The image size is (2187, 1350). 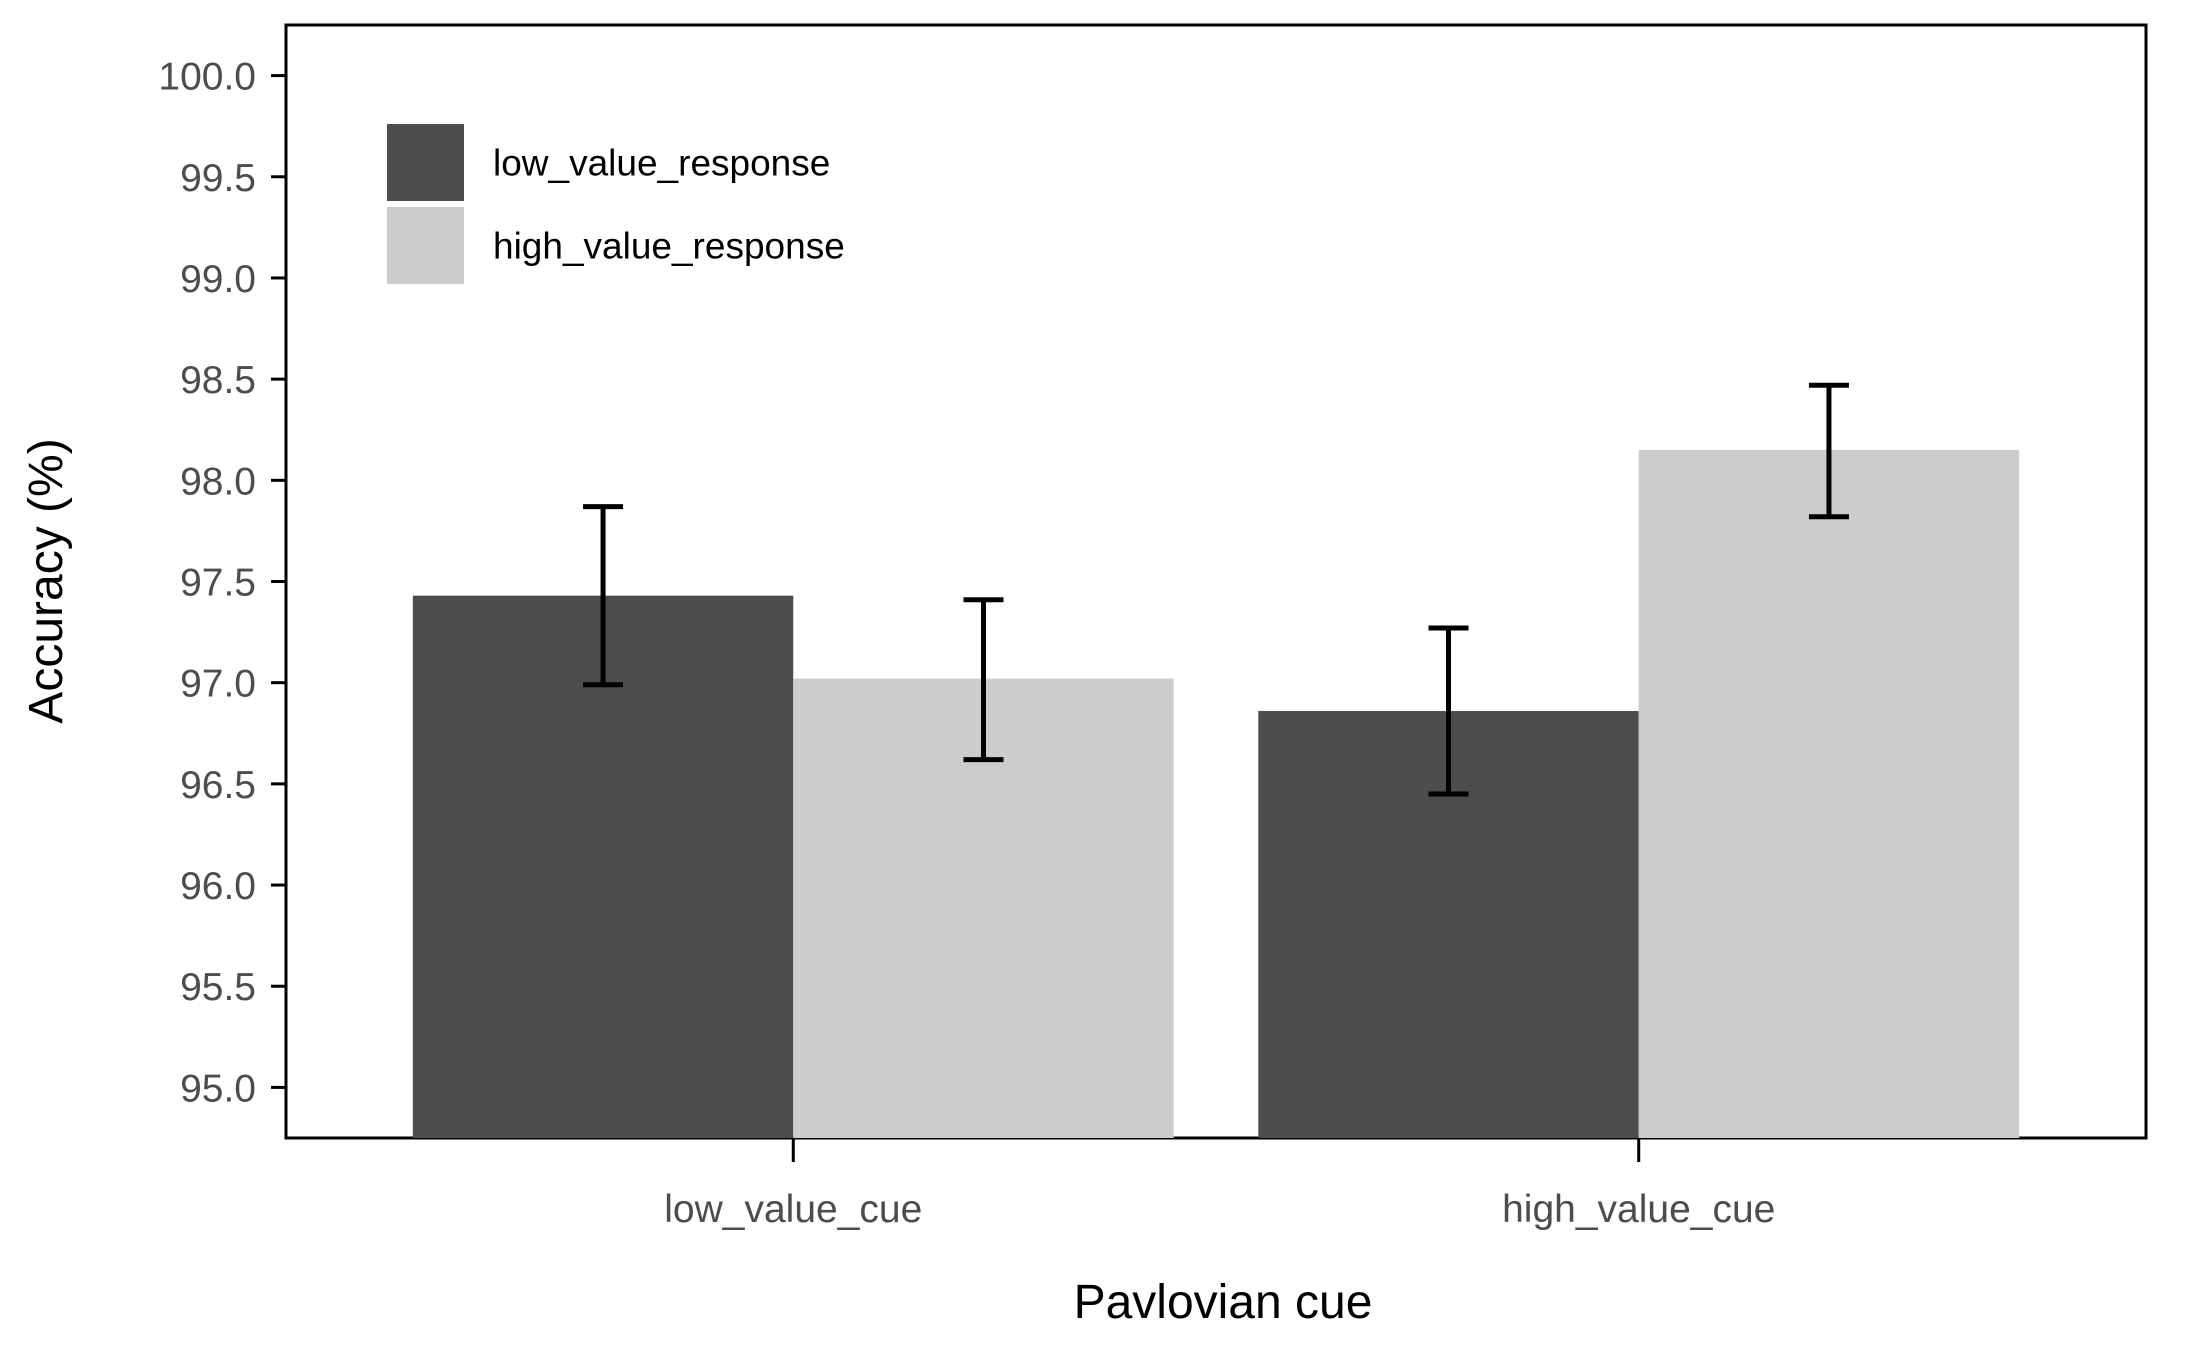 What do you see at coordinates (46, 580) in the screenshot?
I see `y-axis-title: Accuracy (%)` at bounding box center [46, 580].